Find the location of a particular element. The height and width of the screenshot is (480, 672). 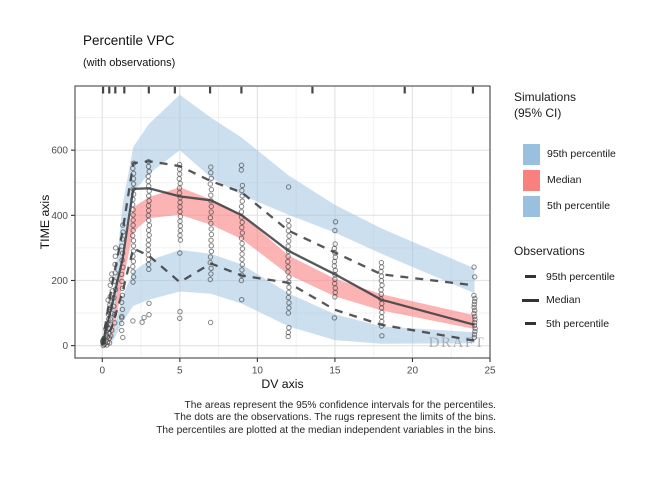

line-sample is located at coordinates (530, 277).